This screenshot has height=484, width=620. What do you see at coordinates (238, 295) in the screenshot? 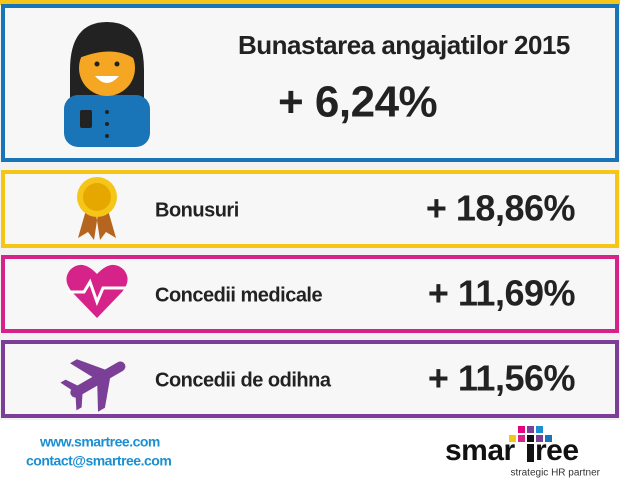
I see `item-label: Concedii medicale` at bounding box center [238, 295].